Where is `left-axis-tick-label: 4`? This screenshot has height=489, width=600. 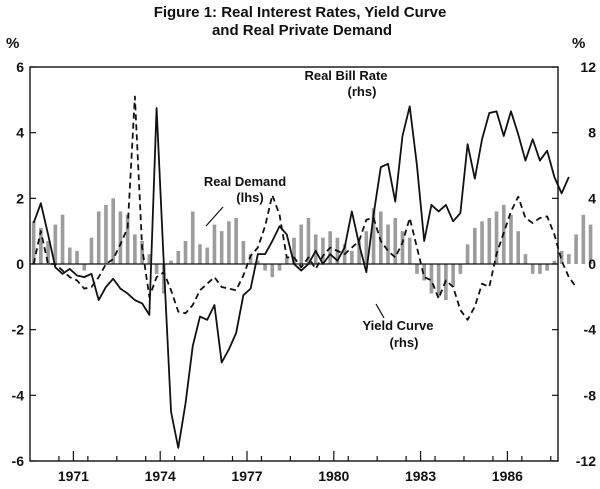 left-axis-tick-label: 4 is located at coordinates (20, 133).